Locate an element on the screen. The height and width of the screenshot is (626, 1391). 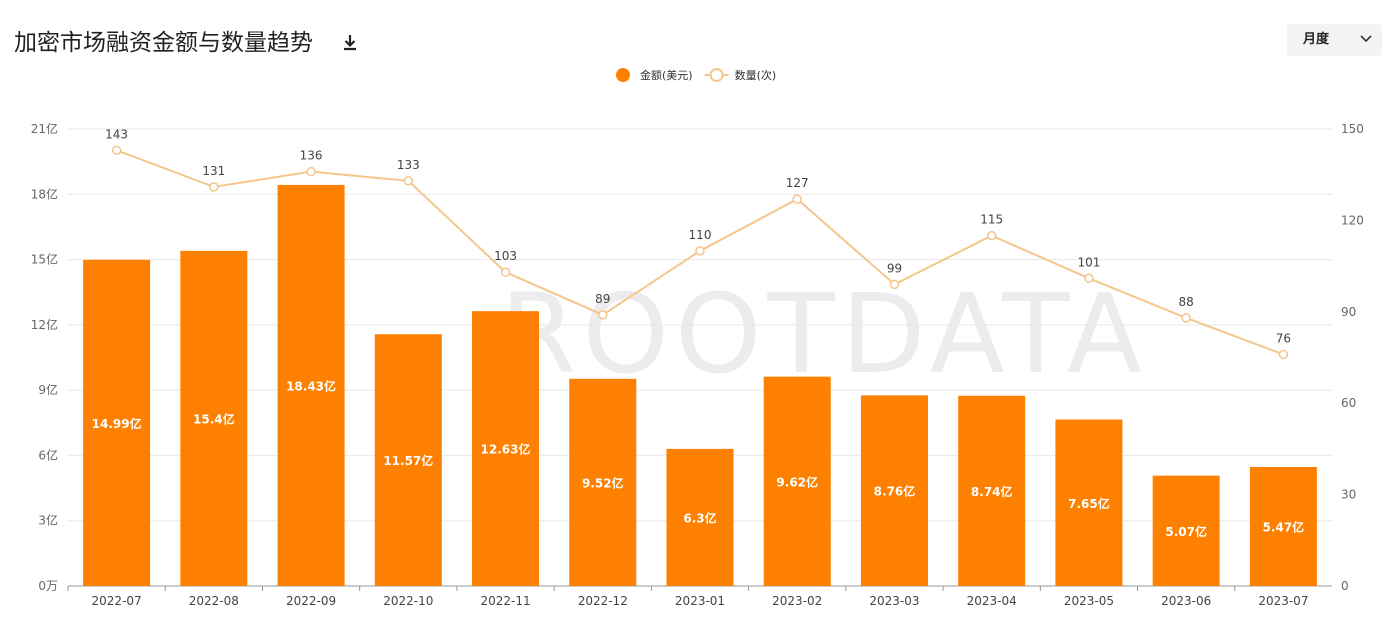
bar-value-label: 5.47亿 is located at coordinates (1284, 526).